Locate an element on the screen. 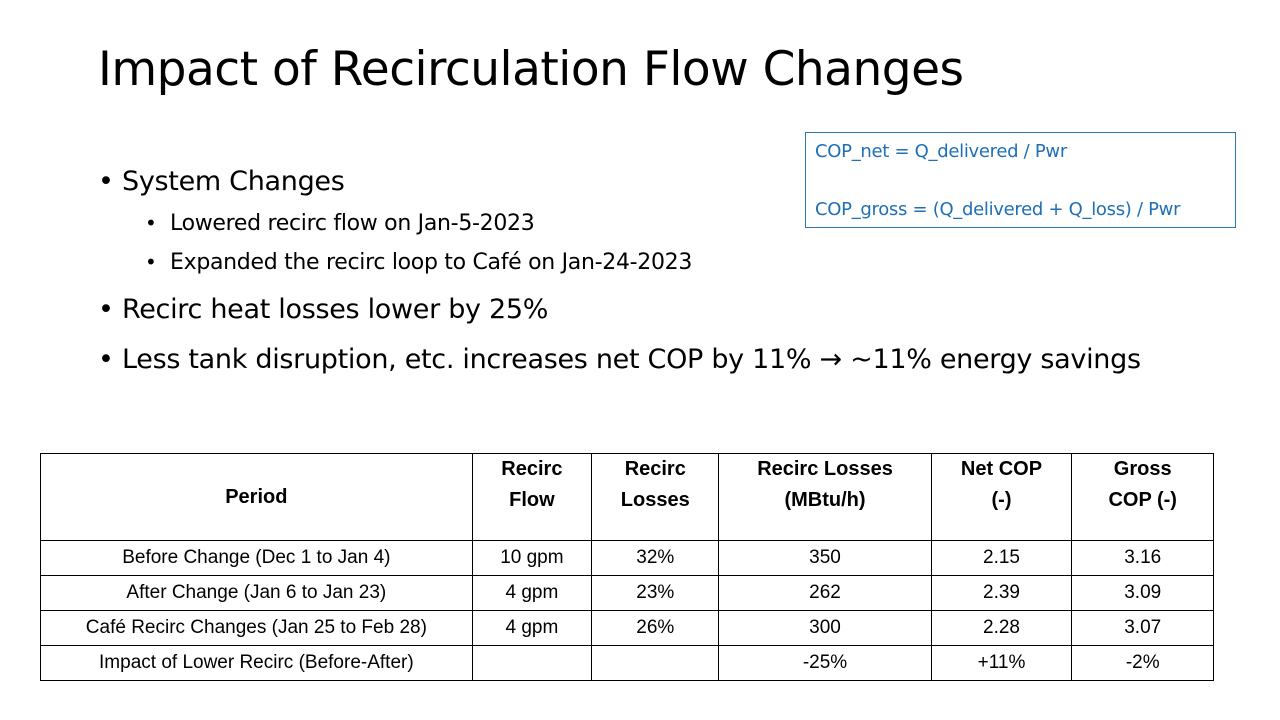 The image size is (1280, 720). bullet-heat-losses: • Recirc heat losses lower by 25% is located at coordinates (323, 309).